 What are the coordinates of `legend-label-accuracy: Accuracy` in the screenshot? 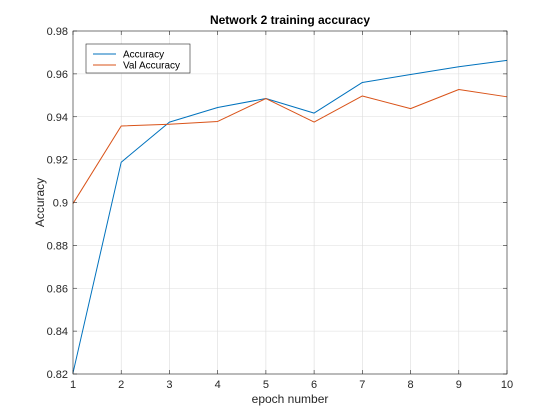 It's located at (143, 55).